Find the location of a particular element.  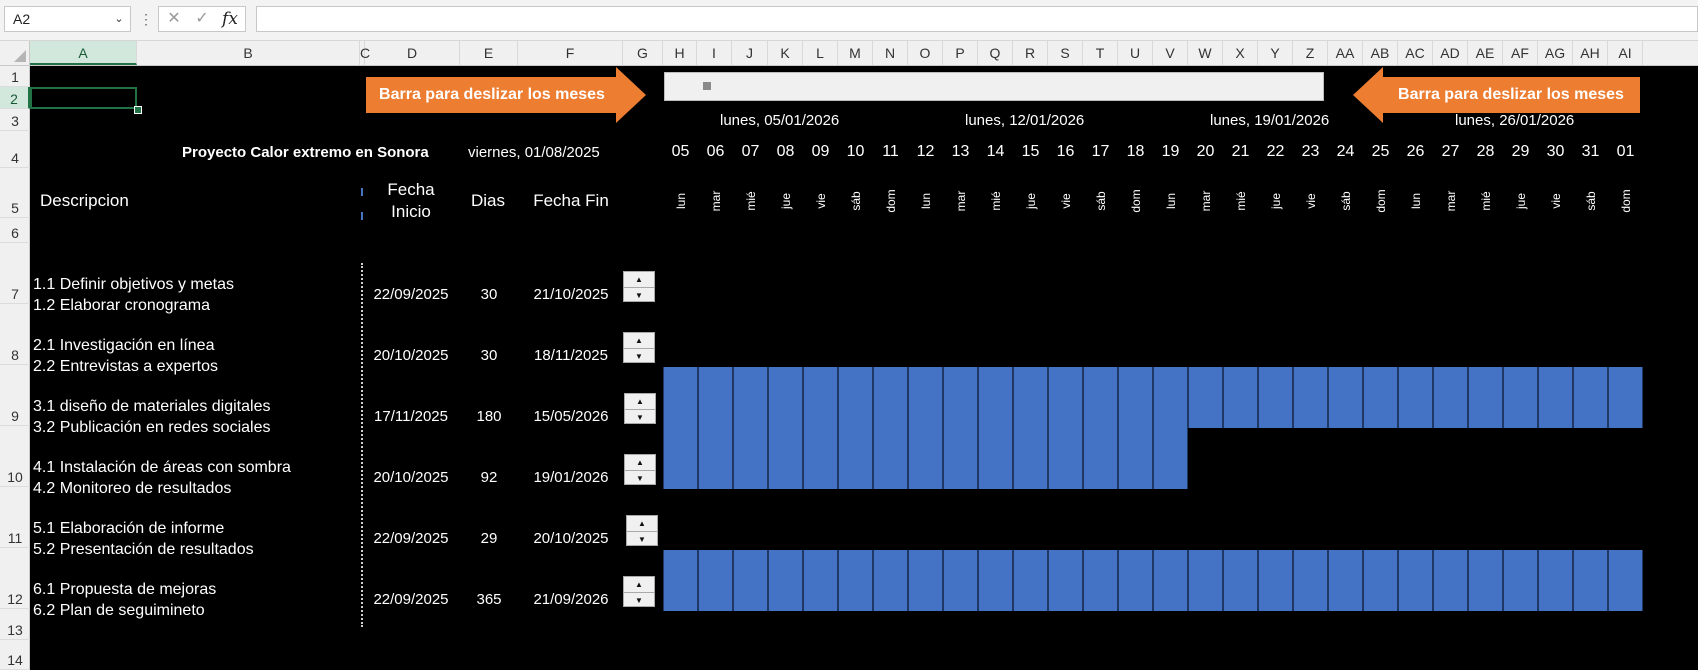

column-header: E is located at coordinates (489, 53).